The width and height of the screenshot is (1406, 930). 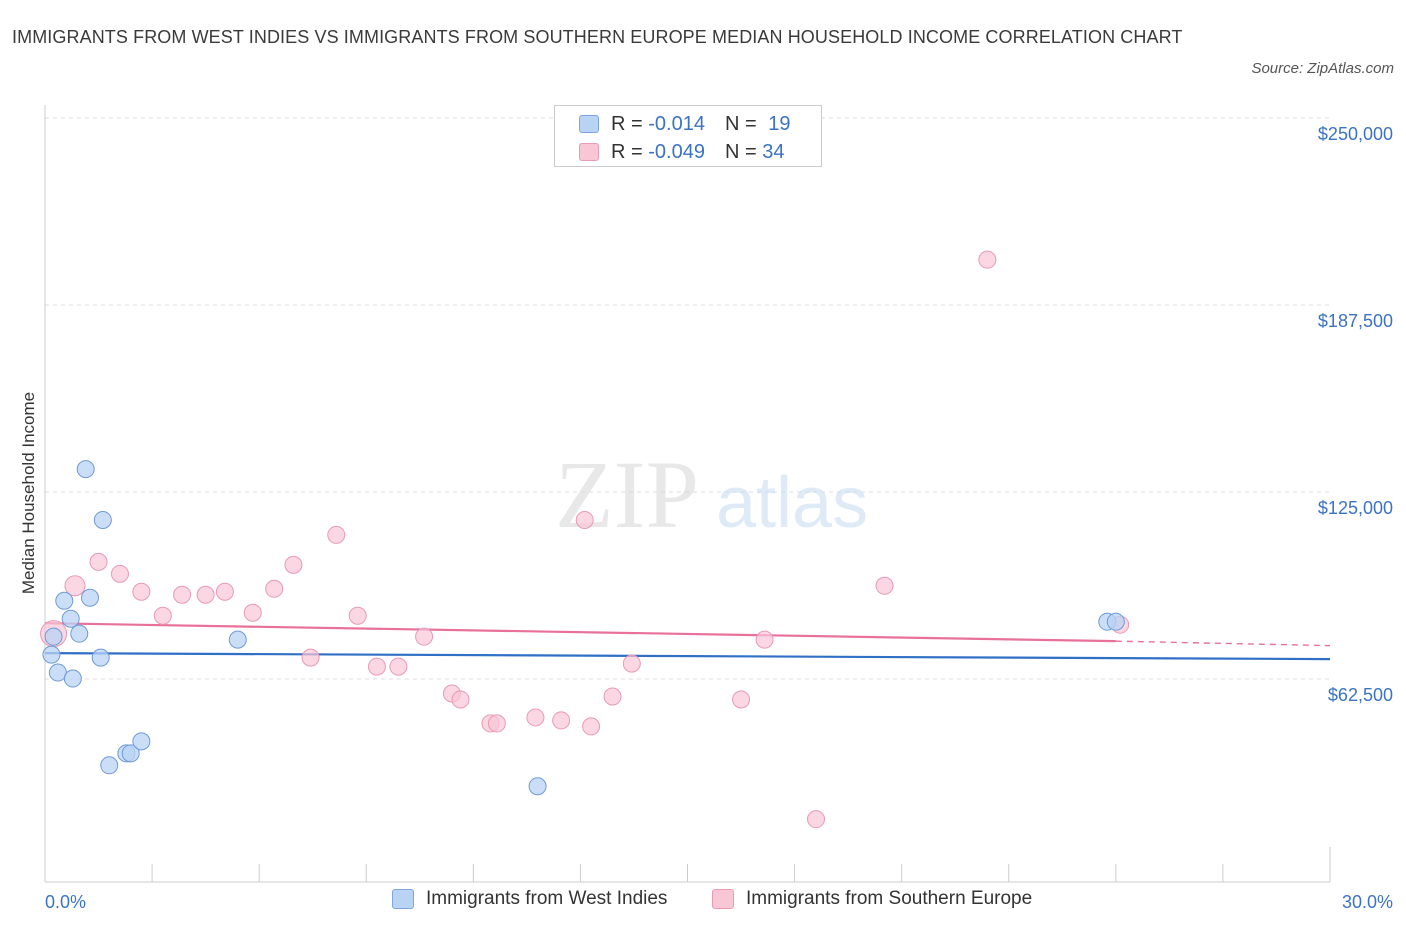 What do you see at coordinates (773, 151) in the screenshot?
I see `legend-n-value: 34` at bounding box center [773, 151].